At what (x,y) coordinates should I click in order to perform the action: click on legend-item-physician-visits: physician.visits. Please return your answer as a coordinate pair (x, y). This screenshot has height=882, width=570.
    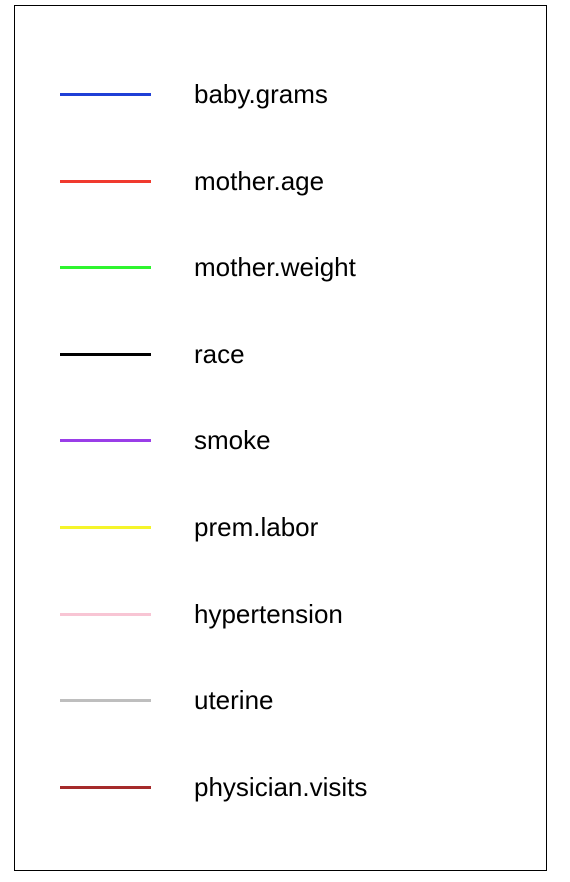
    Looking at the image, I should click on (280, 787).